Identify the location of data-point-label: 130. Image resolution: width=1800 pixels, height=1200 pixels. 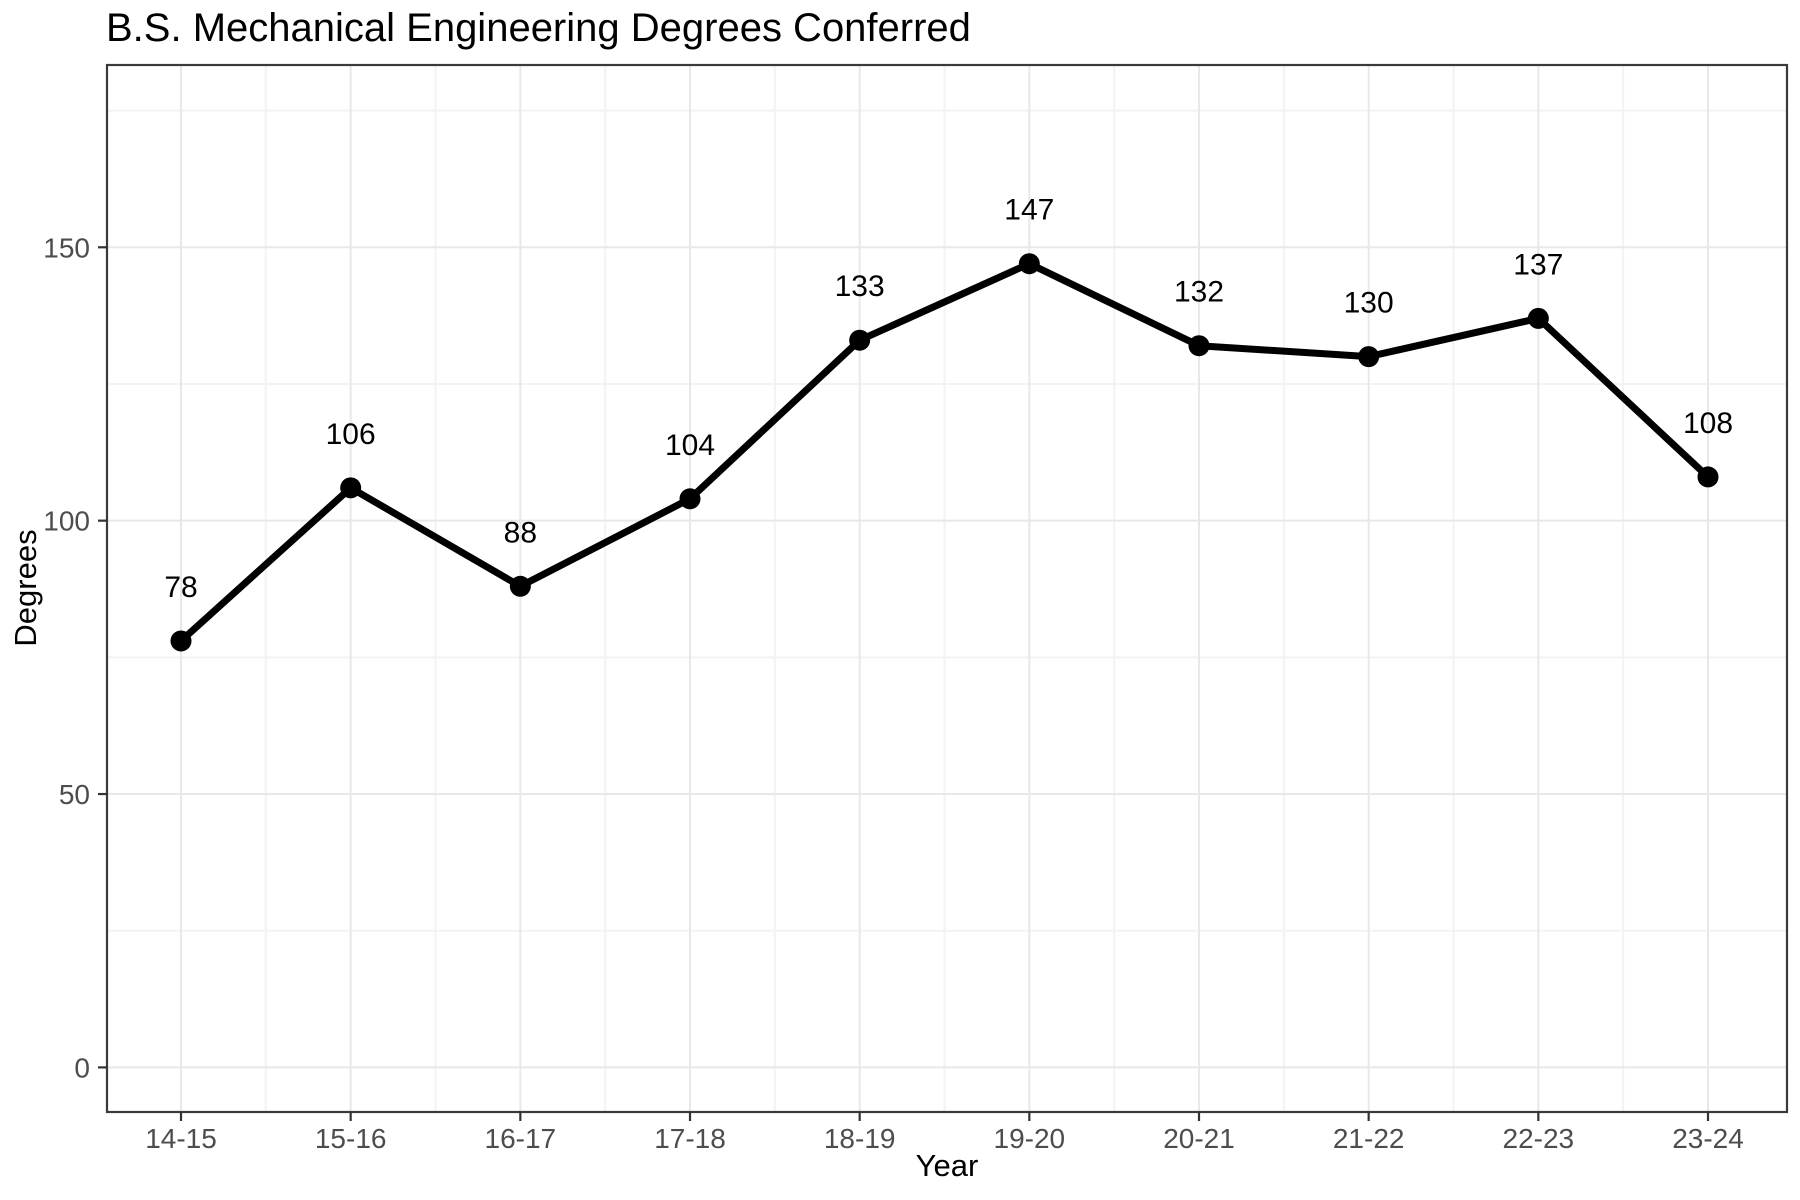
(1369, 303).